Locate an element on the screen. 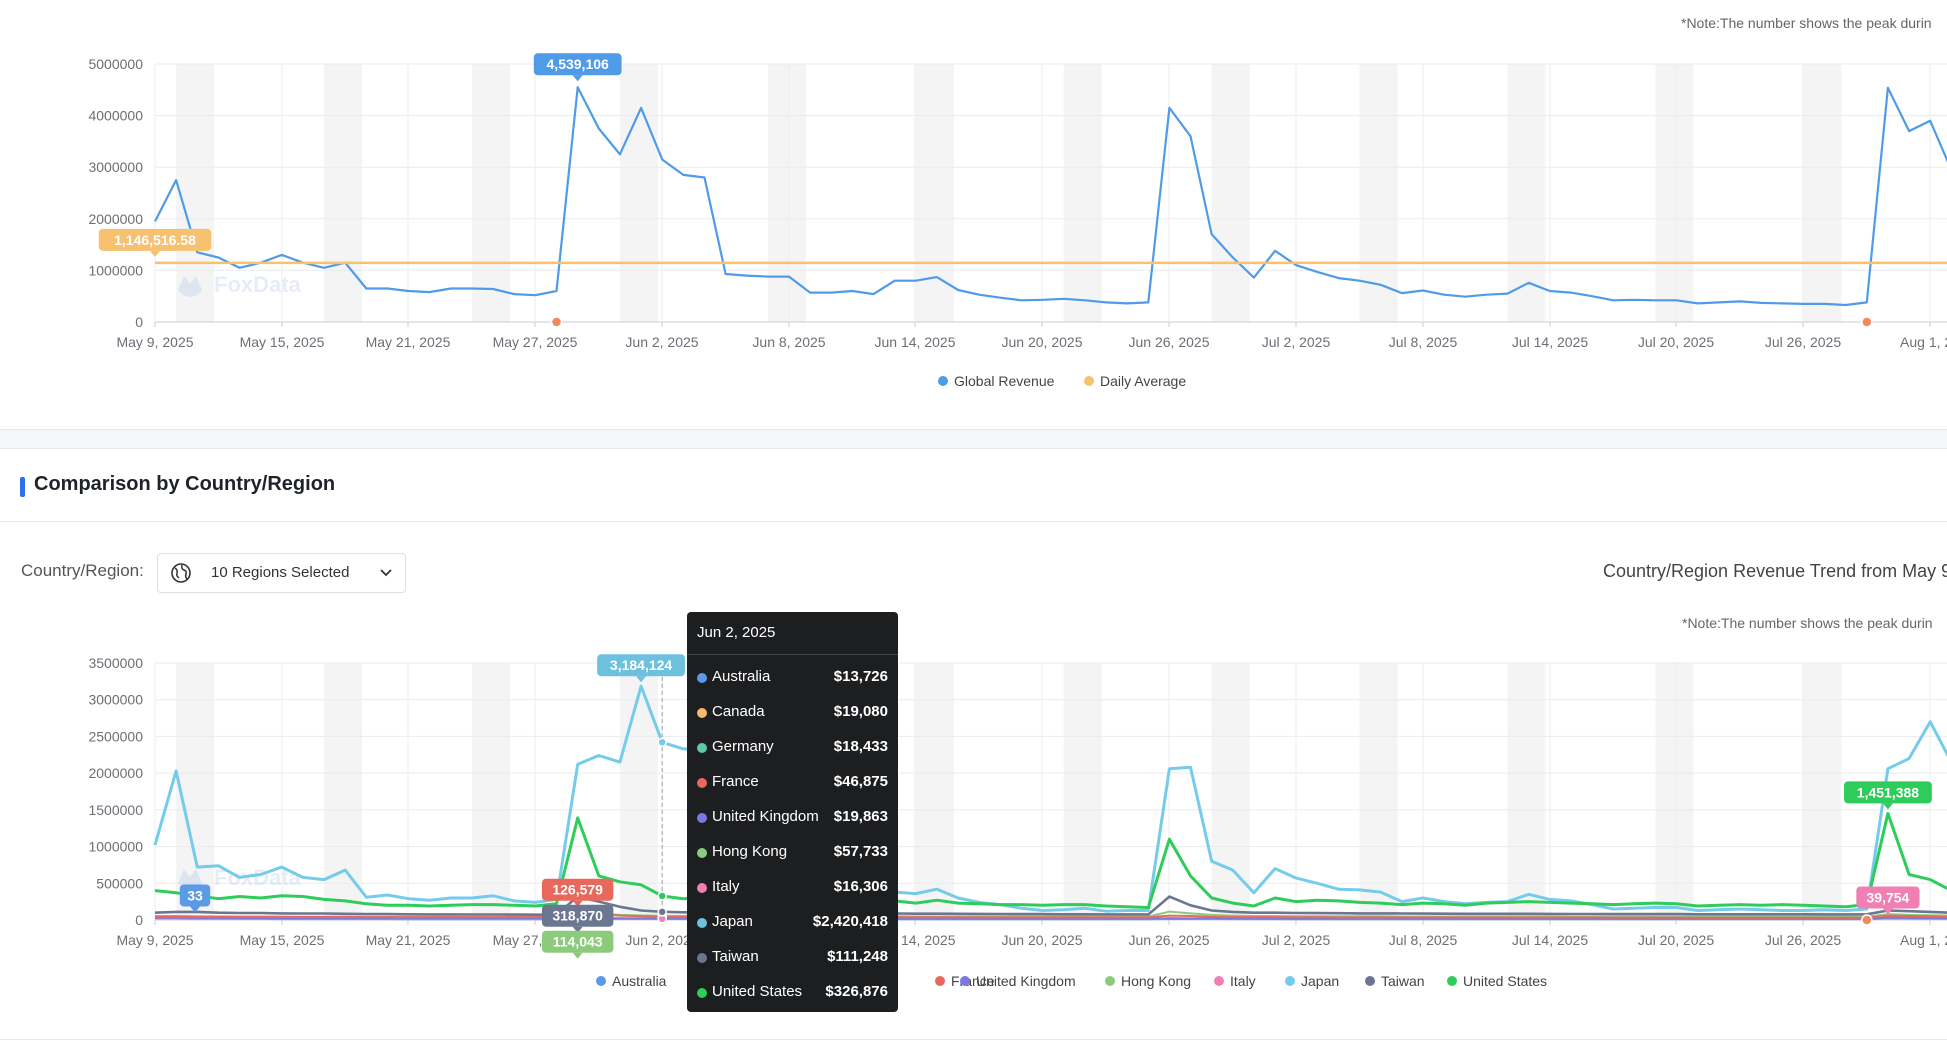  legend-label: Australia is located at coordinates (639, 981).